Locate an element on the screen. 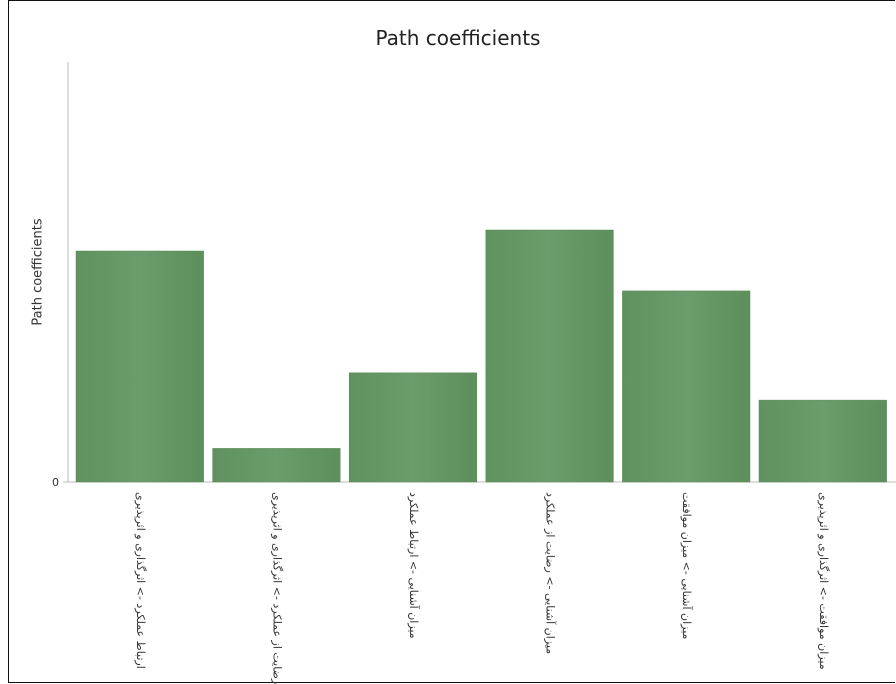 Image resolution: width=896 pixels, height=684 pixels. category-label-3: میزان آشنایی -> ارتباط عملکرد is located at coordinates (414, 565).